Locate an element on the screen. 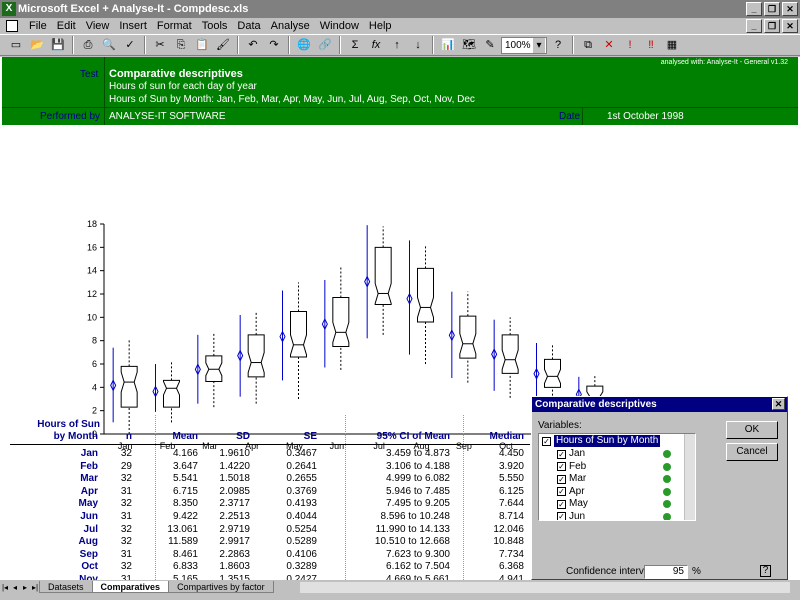 Image resolution: width=800 pixels, height=600 pixels. tab-comparatives-by-factor: Compartives by factor is located at coordinates (221, 587).